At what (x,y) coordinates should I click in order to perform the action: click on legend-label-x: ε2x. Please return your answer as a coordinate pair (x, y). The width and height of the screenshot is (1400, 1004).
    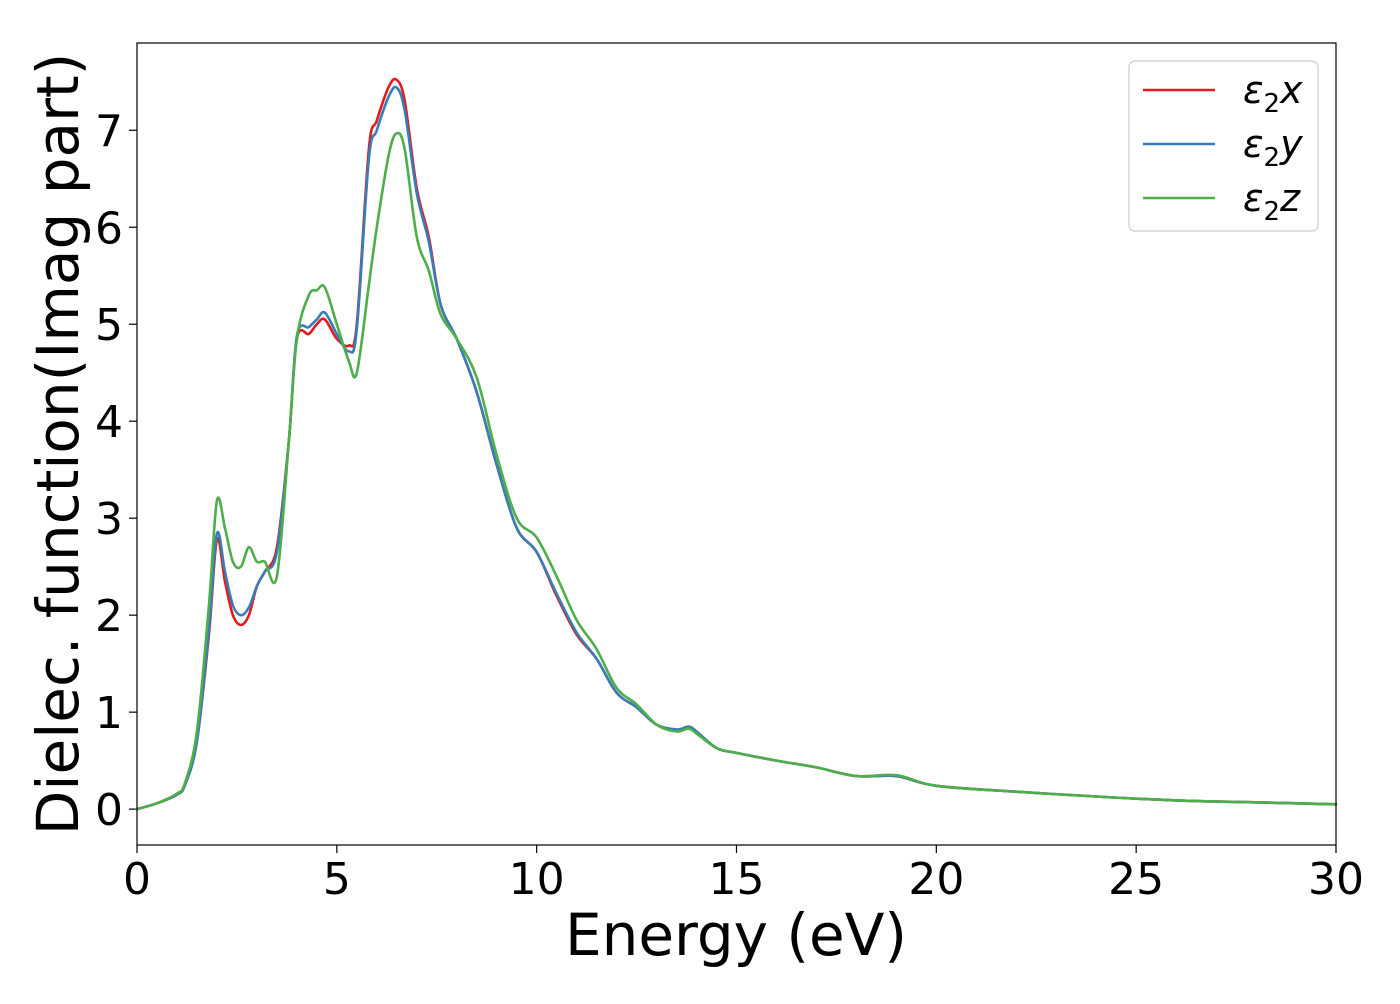
    Looking at the image, I should click on (1273, 93).